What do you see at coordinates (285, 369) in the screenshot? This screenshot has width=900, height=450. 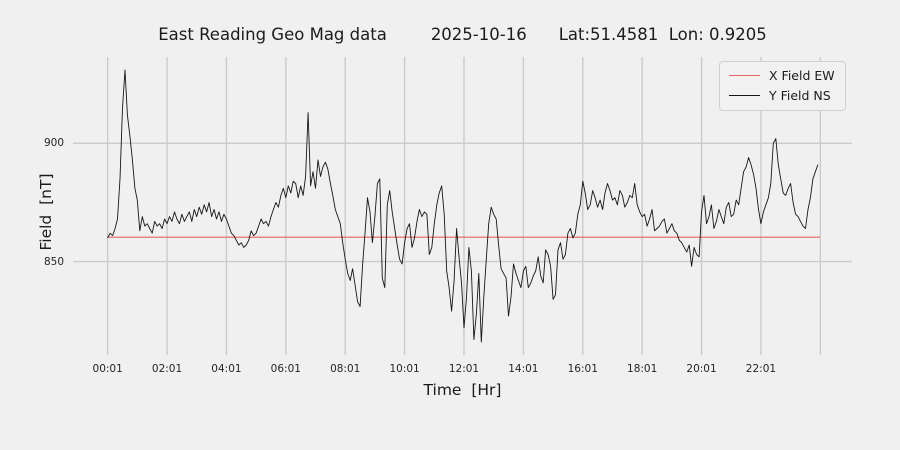 I see `x-tick-label: 06:01` at bounding box center [285, 369].